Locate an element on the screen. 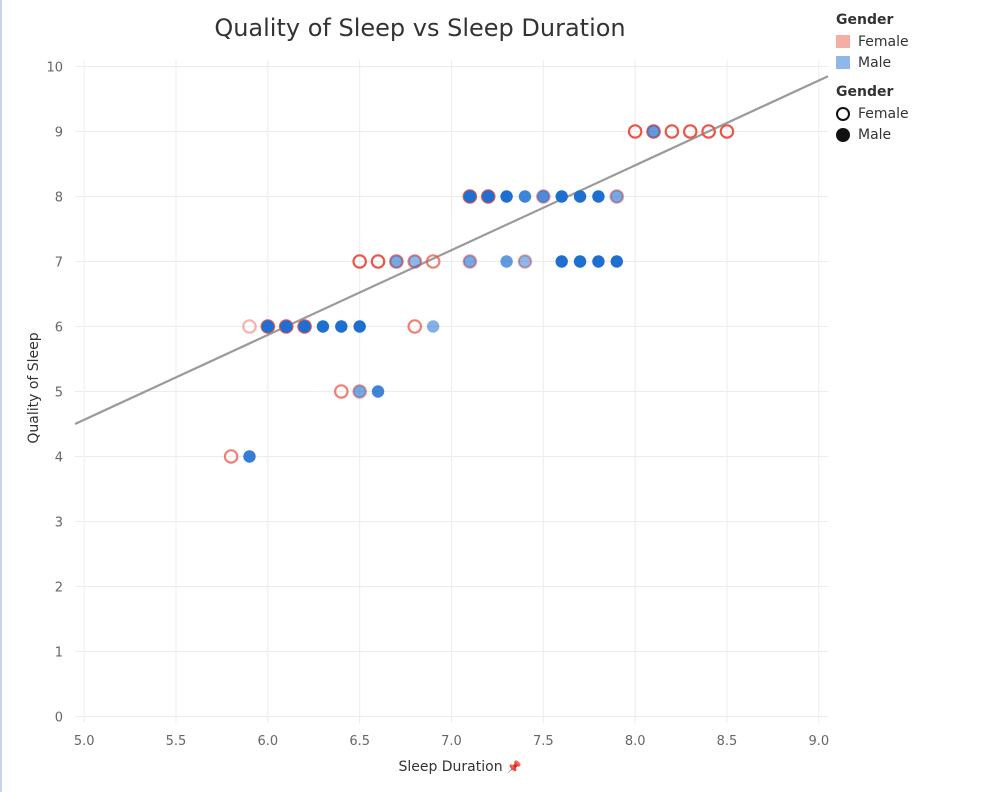  color-legend: Gender Female Male is located at coordinates (872, 42).